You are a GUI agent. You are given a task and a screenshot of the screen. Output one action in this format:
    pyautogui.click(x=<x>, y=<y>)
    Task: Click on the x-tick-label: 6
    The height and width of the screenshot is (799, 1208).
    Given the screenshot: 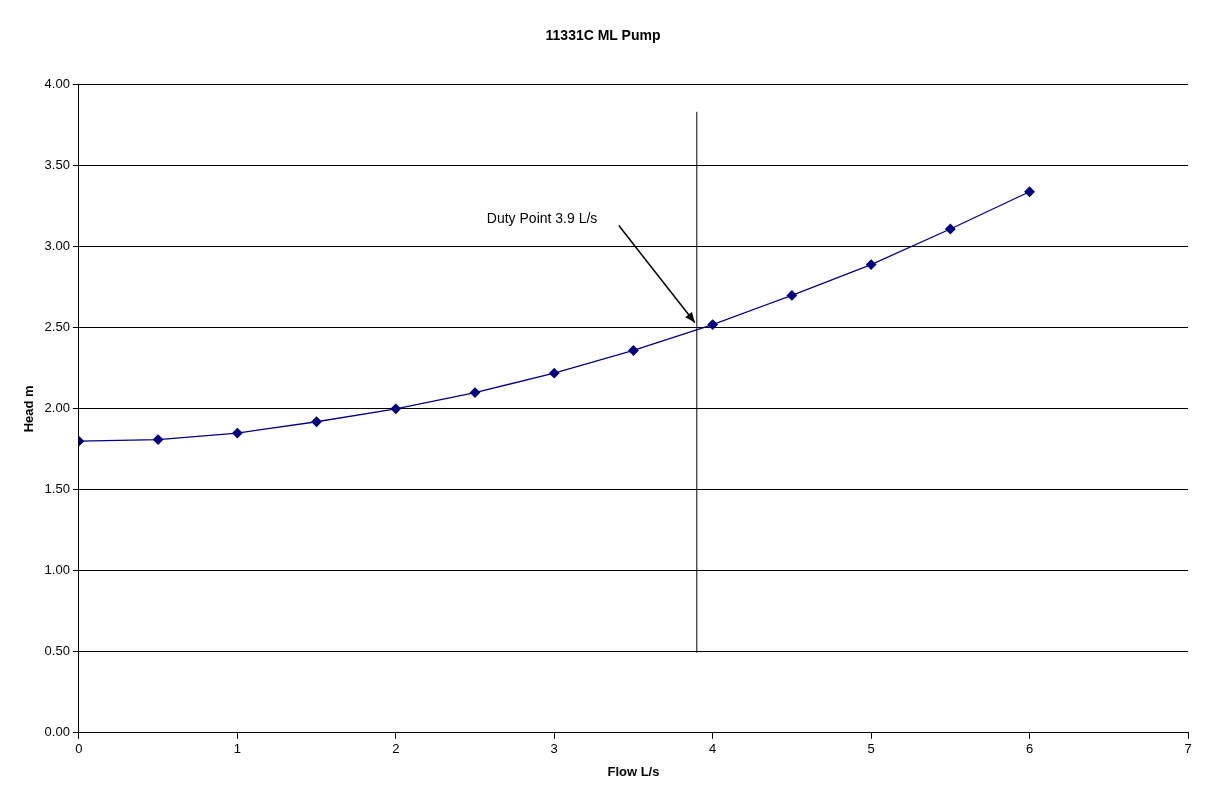 What is the action you would take?
    pyautogui.click(x=1029, y=749)
    